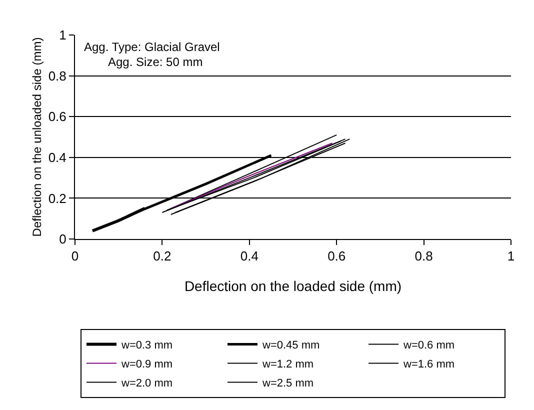  What do you see at coordinates (146, 364) in the screenshot?
I see `legend-label: w=0.9 mm` at bounding box center [146, 364].